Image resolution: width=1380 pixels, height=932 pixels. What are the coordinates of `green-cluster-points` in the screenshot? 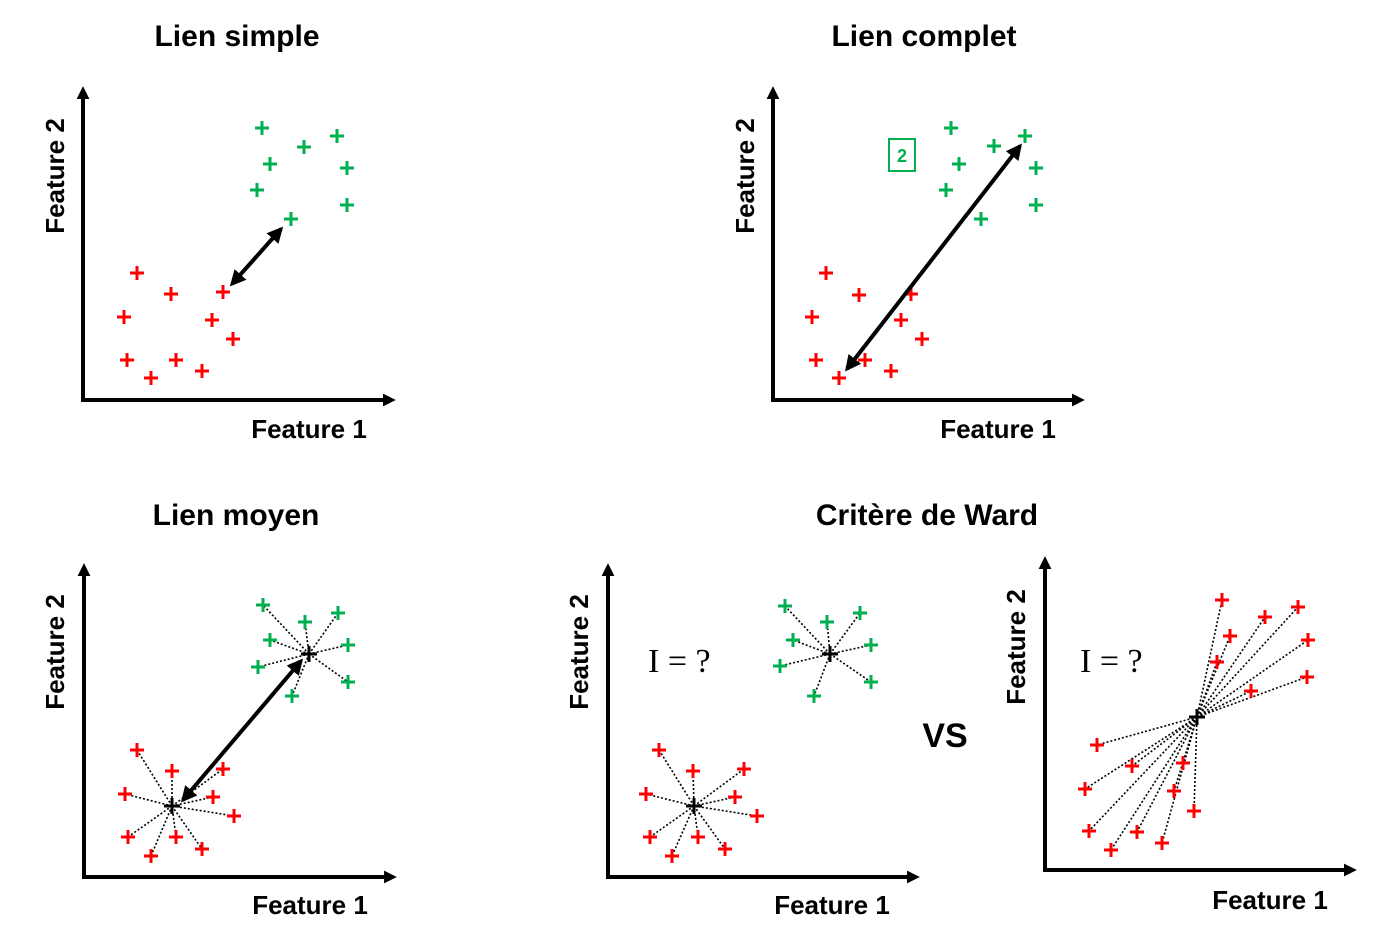 It's located at (825, 651).